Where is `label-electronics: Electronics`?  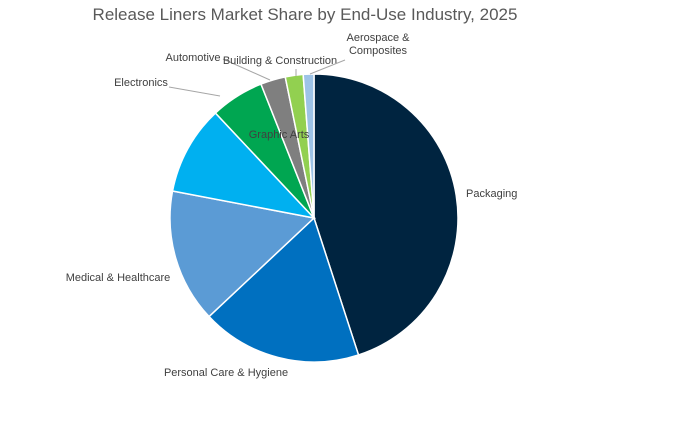 label-electronics: Electronics is located at coordinates (141, 83).